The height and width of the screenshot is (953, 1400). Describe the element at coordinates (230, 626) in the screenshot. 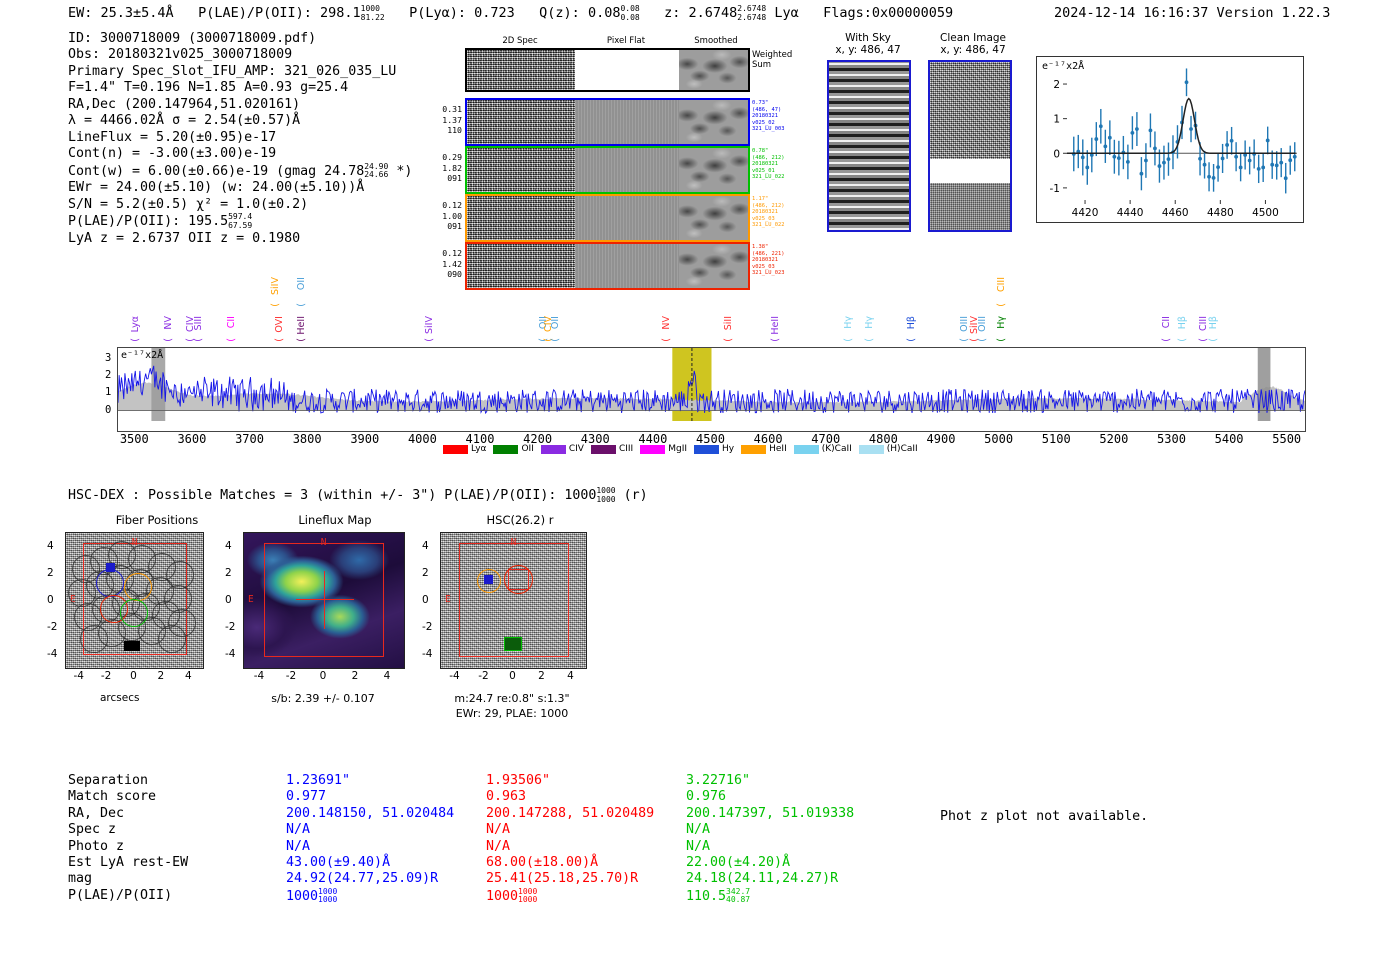

I see `panel-y-tick: -2` at that location.